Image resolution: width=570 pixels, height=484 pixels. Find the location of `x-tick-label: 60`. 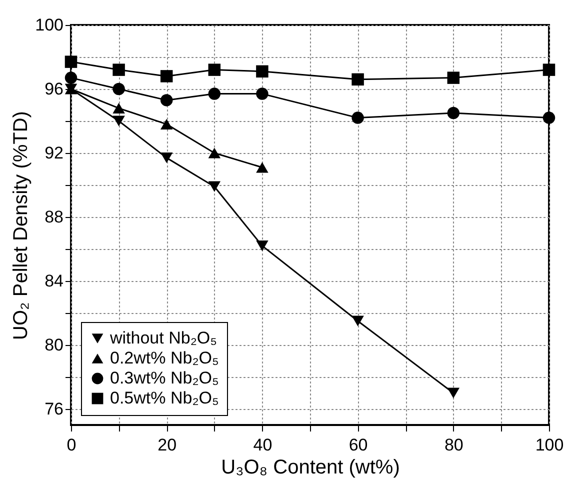

x-tick-label: 60 is located at coordinates (358, 445).